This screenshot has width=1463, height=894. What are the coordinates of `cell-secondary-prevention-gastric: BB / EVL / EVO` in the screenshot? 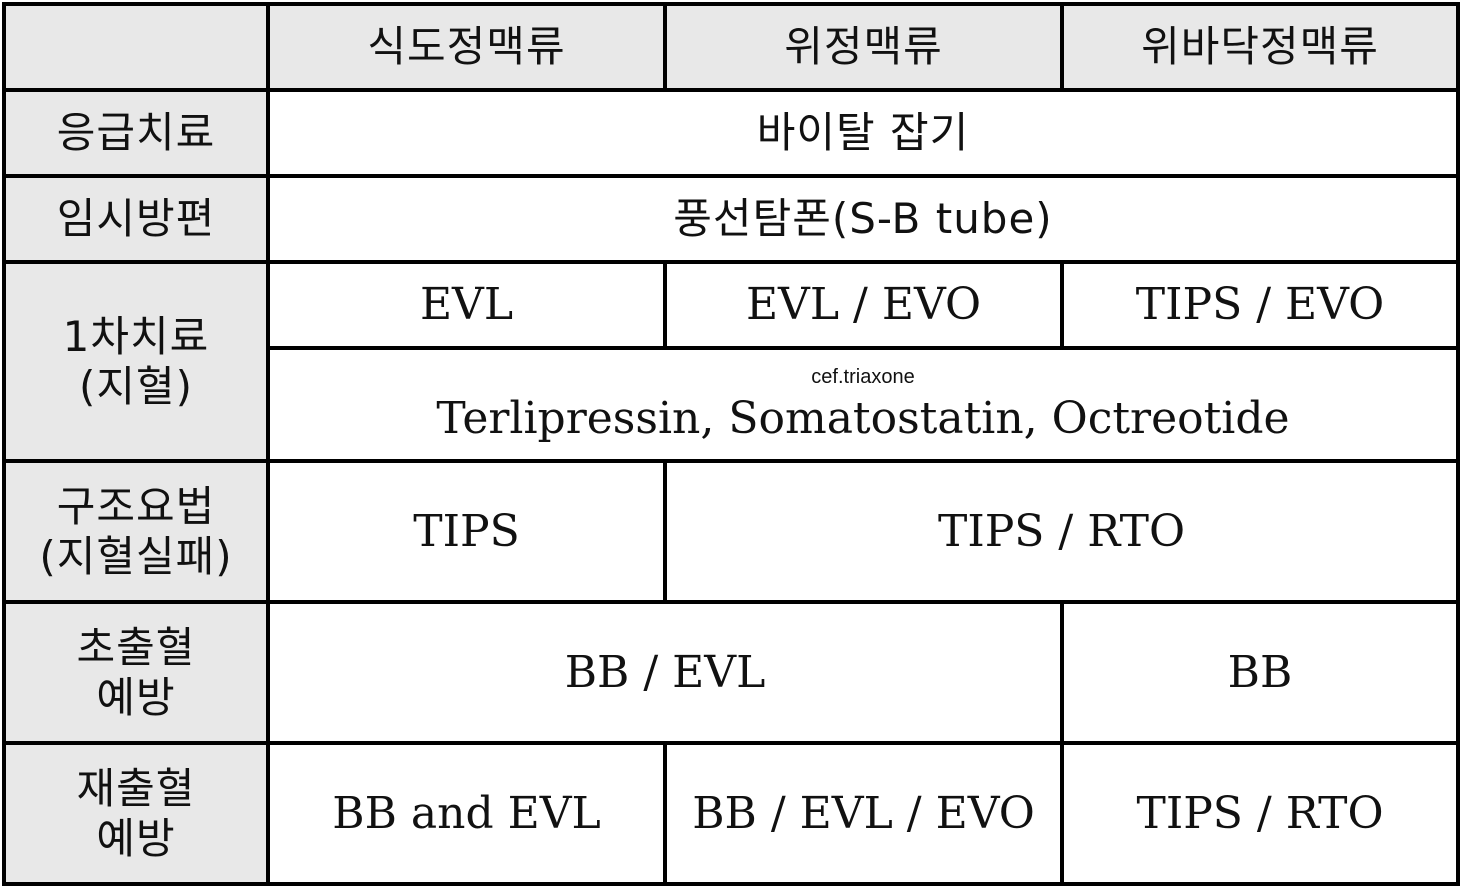 It's located at (863, 813).